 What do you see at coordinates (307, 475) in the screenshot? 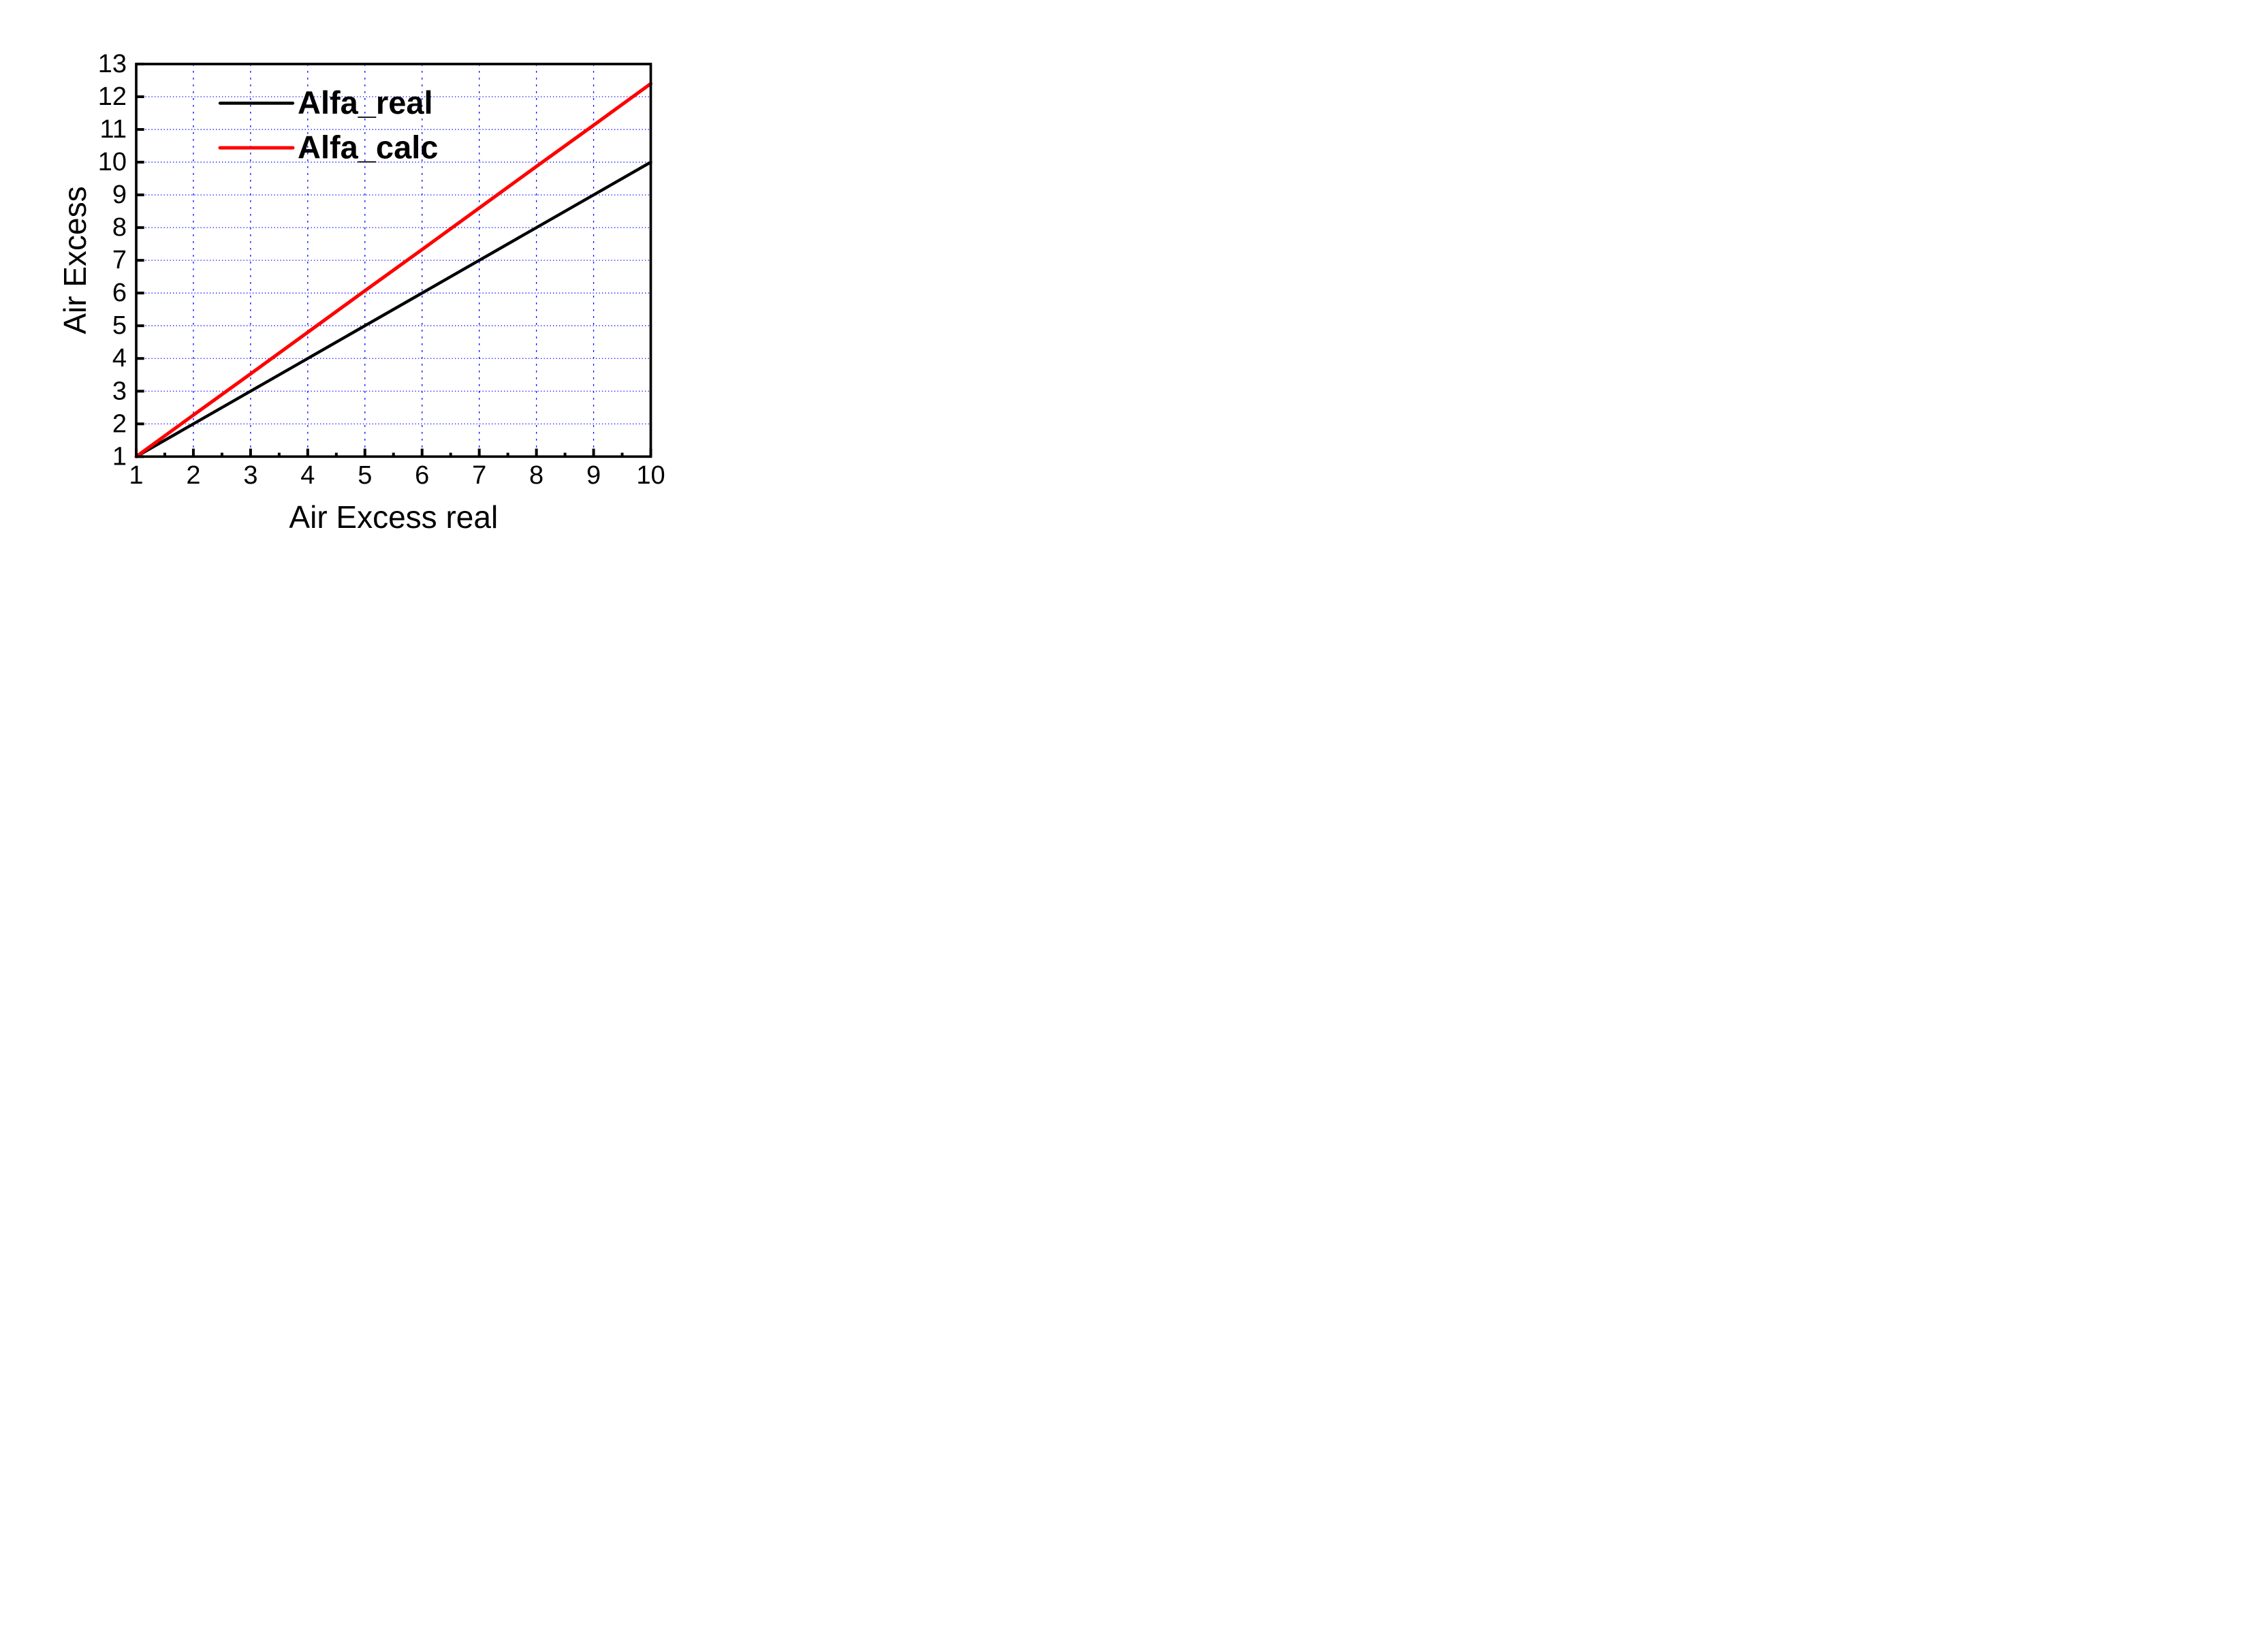
I see `x-tick-label: 4` at bounding box center [307, 475].